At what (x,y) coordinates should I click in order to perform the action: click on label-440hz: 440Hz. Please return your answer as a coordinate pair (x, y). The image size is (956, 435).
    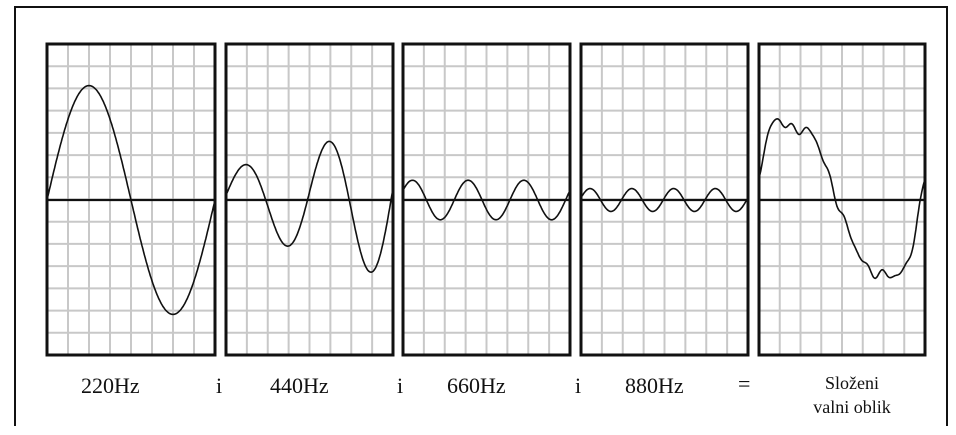
    Looking at the image, I should click on (299, 385).